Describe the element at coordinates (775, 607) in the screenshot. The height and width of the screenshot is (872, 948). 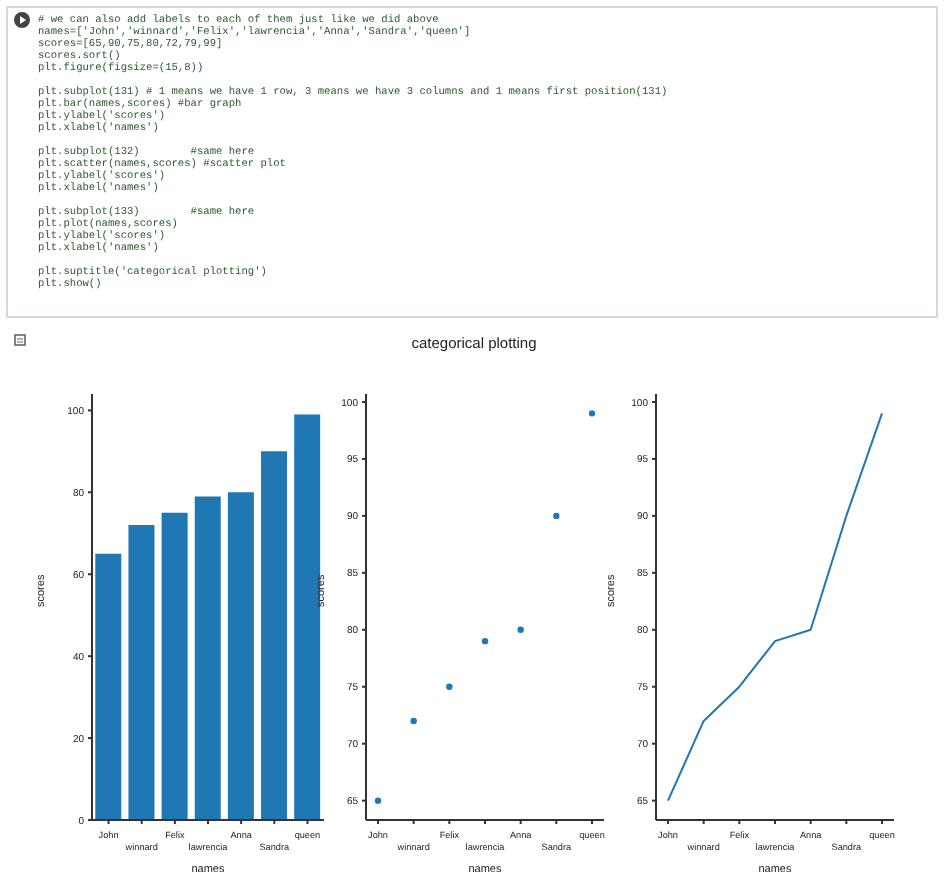
I see `line-series` at that location.